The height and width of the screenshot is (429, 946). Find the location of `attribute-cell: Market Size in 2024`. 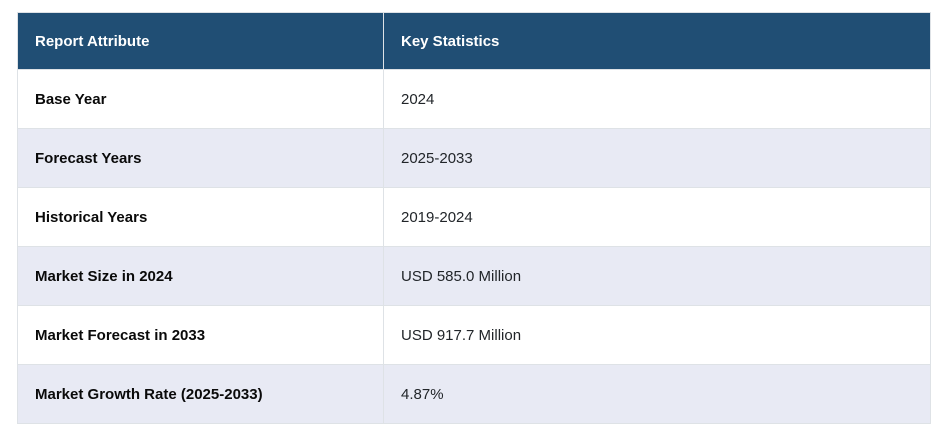

attribute-cell: Market Size in 2024 is located at coordinates (200, 276).